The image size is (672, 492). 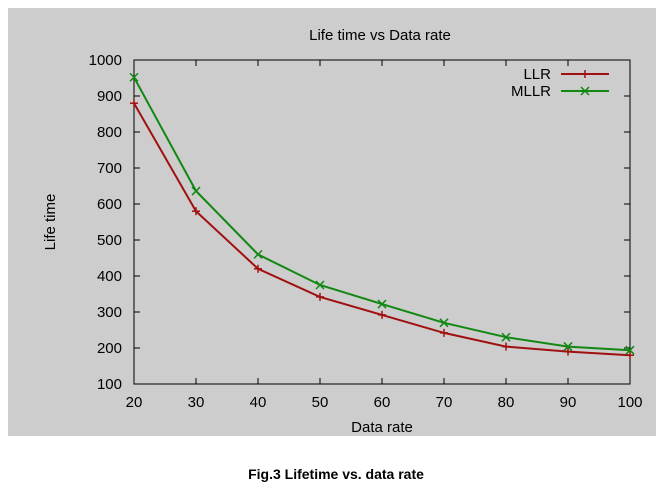 What do you see at coordinates (320, 402) in the screenshot?
I see `x-tick-label: 50` at bounding box center [320, 402].